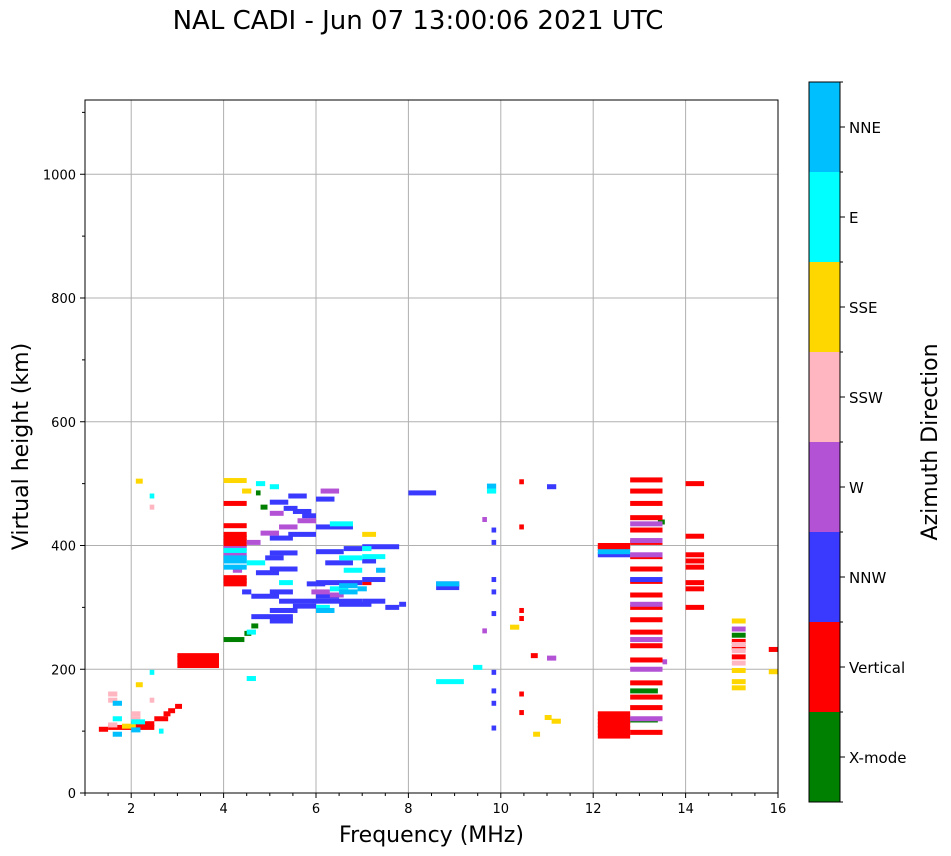  Describe the element at coordinates (21, 446) in the screenshot. I see `y-axis-label: Virtual height (km)` at that location.